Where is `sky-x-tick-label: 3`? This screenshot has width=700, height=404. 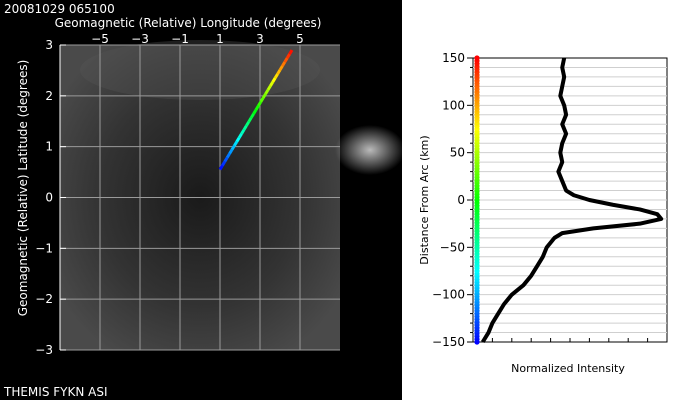 sky-x-tick-label: 3 is located at coordinates (260, 39).